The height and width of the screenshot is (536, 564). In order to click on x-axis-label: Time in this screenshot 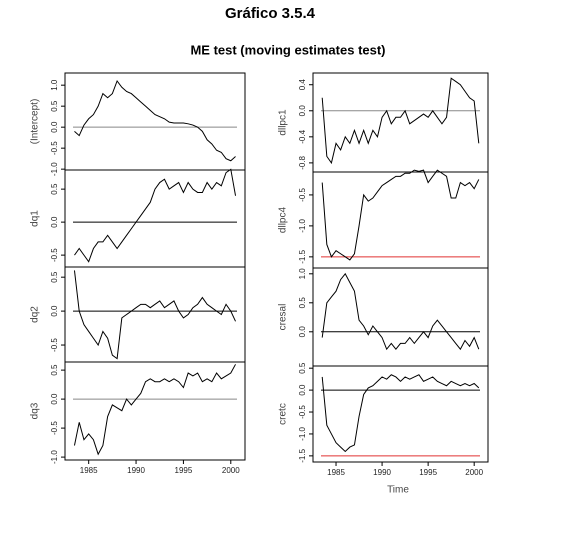, I will do `click(398, 490)`.